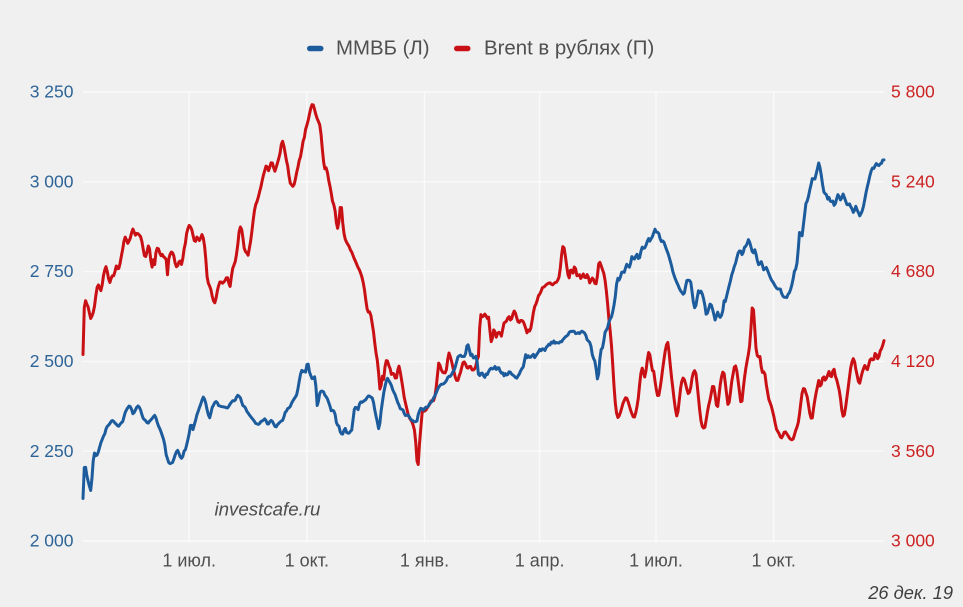  What do you see at coordinates (913, 92) in the screenshot?
I see `svg-text: 5 800` at bounding box center [913, 92].